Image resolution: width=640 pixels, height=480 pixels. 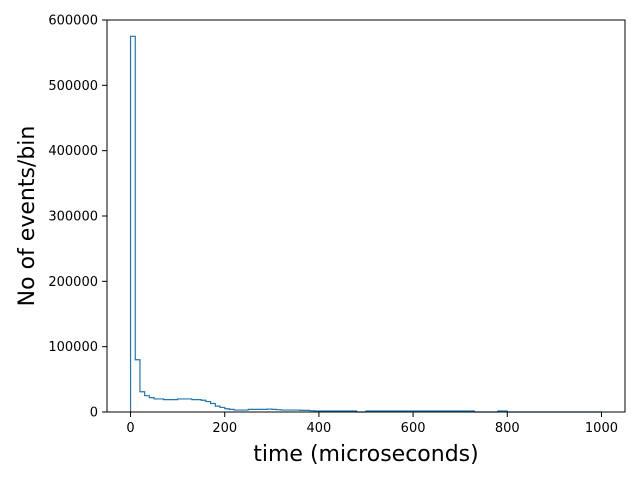 What do you see at coordinates (372, 424) in the screenshot?
I see `x-axis: 0 200 400 600 800 1000` at bounding box center [372, 424].